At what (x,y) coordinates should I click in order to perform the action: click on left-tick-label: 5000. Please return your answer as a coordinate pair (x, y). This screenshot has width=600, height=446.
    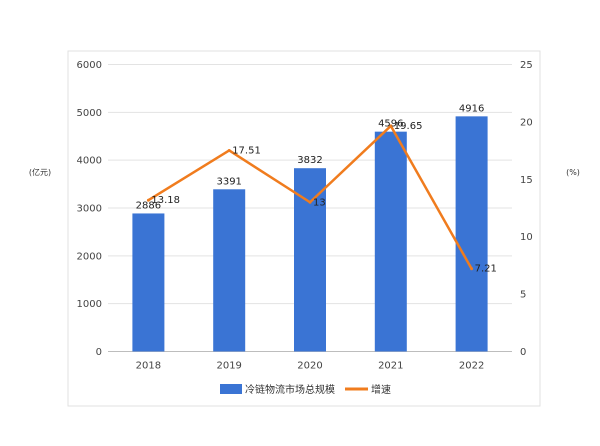
    Looking at the image, I should click on (89, 113).